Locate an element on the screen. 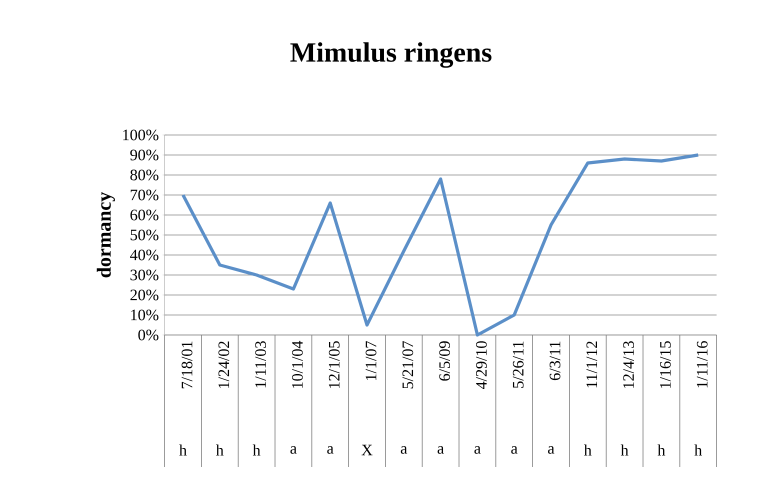 The image size is (763, 482). x-tick-label: 10/1/04 is located at coordinates (297, 364).